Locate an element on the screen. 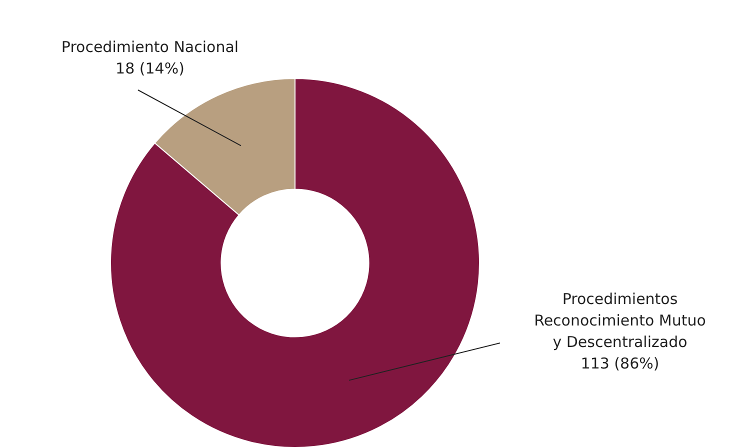 This screenshot has width=731, height=448. data-label: 18 (14%) is located at coordinates (150, 68).